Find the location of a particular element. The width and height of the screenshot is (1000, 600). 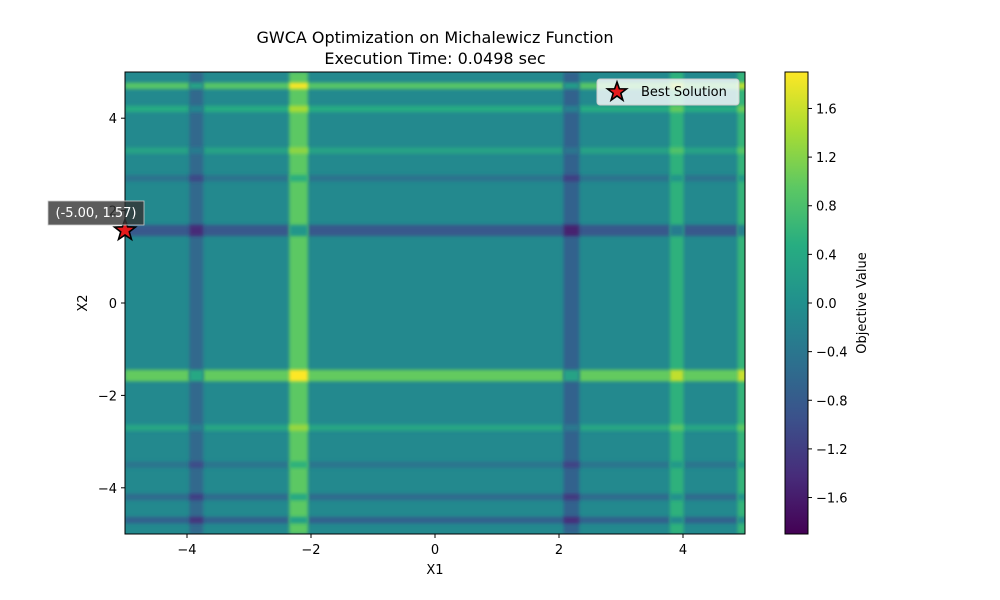

colorbar-tick-label: −1.6 is located at coordinates (832, 499).